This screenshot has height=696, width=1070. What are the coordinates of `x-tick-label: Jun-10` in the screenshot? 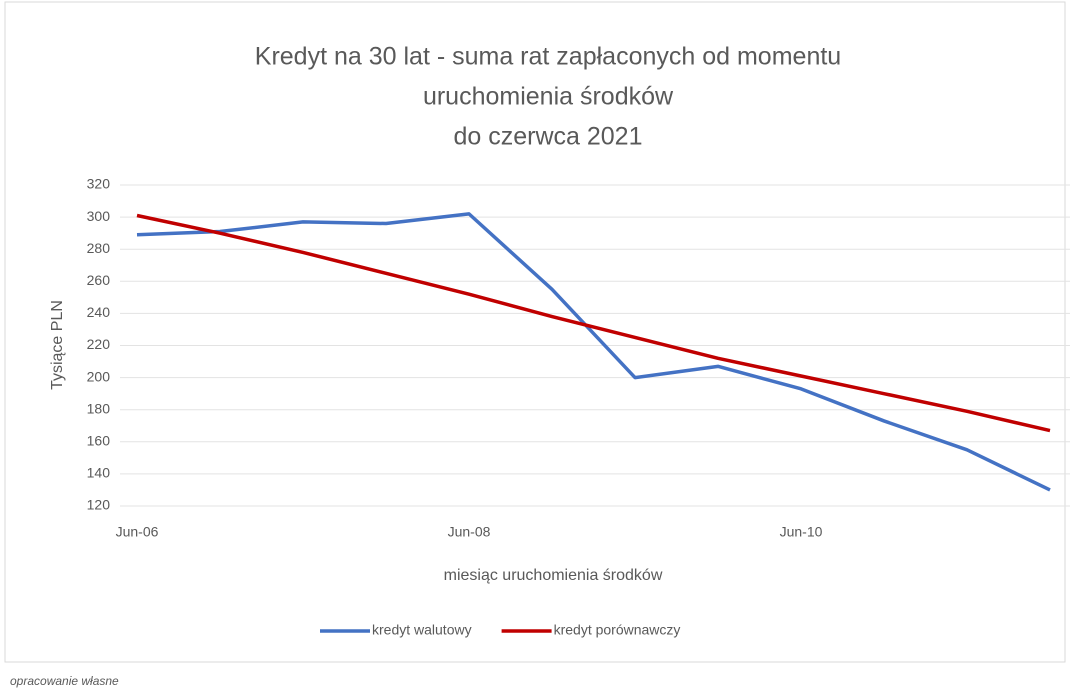 It's located at (801, 532).